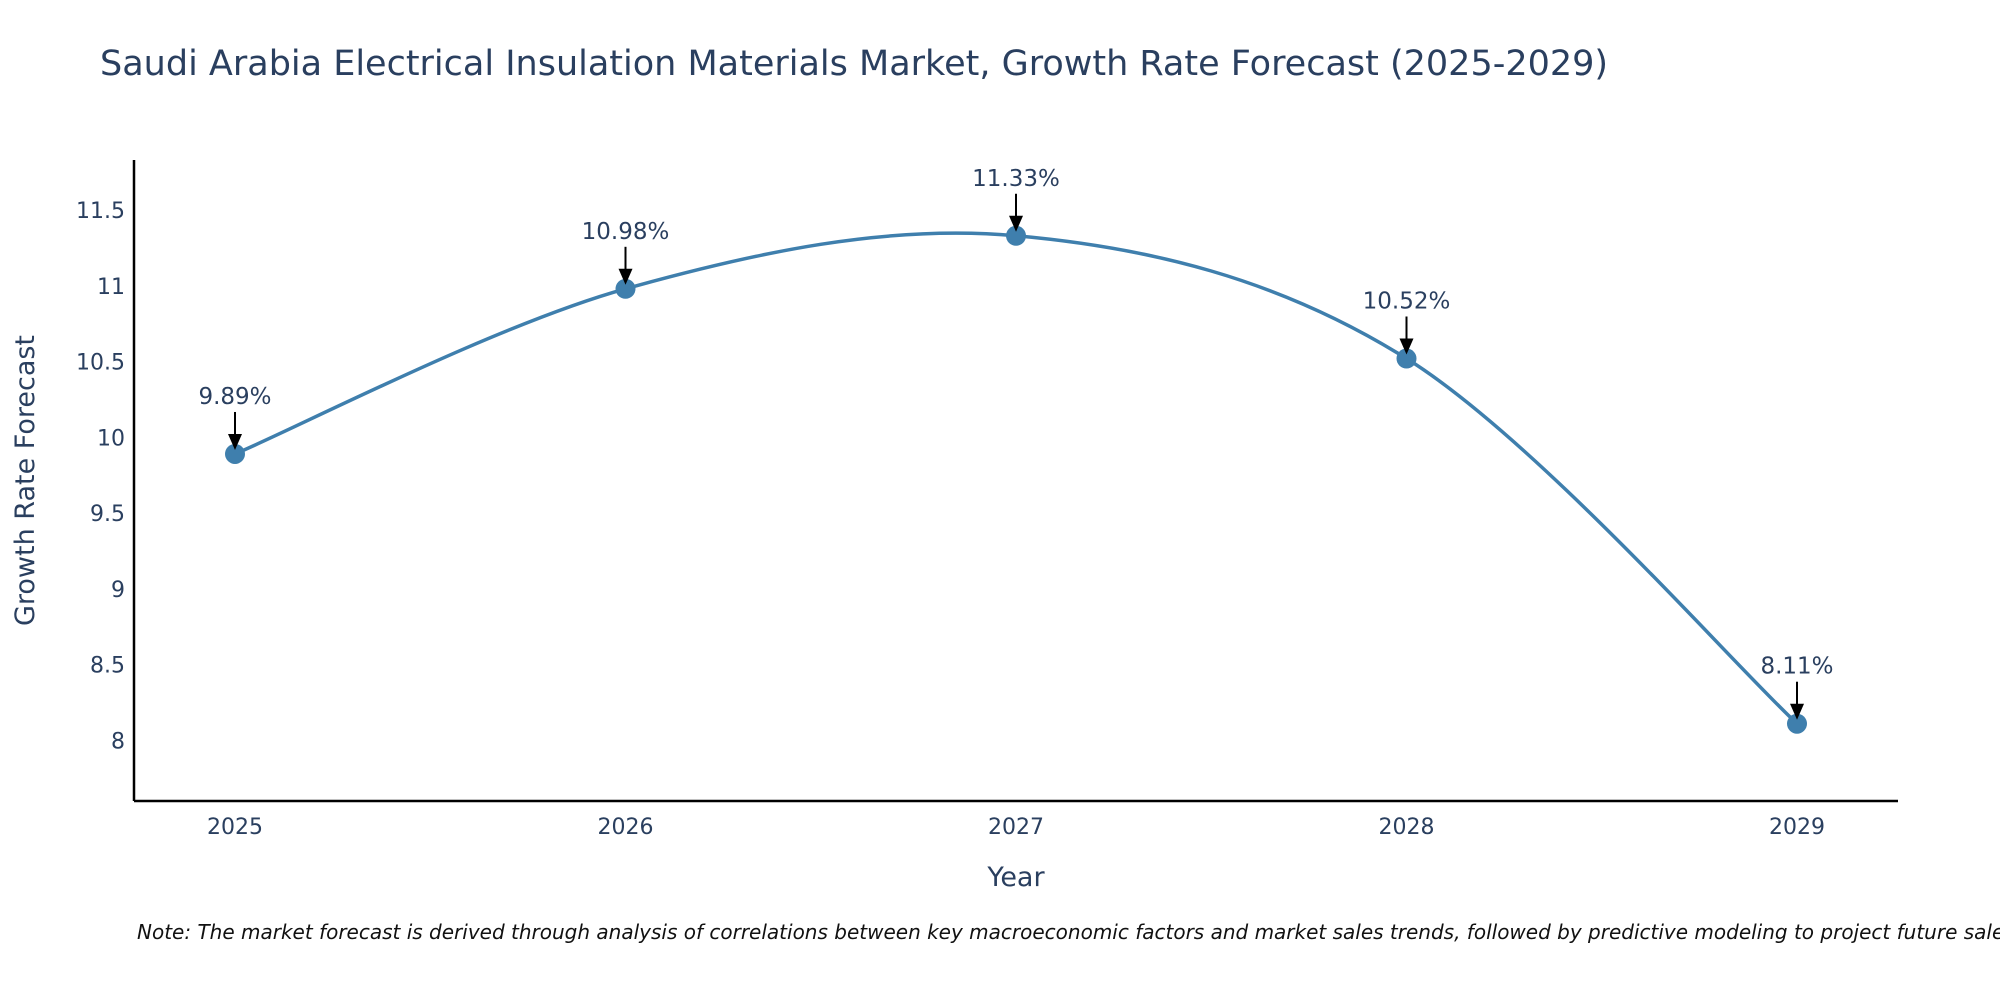 This screenshot has width=2000, height=1000. Describe the element at coordinates (626, 827) in the screenshot. I see `x-tick-label: 2026` at that location.